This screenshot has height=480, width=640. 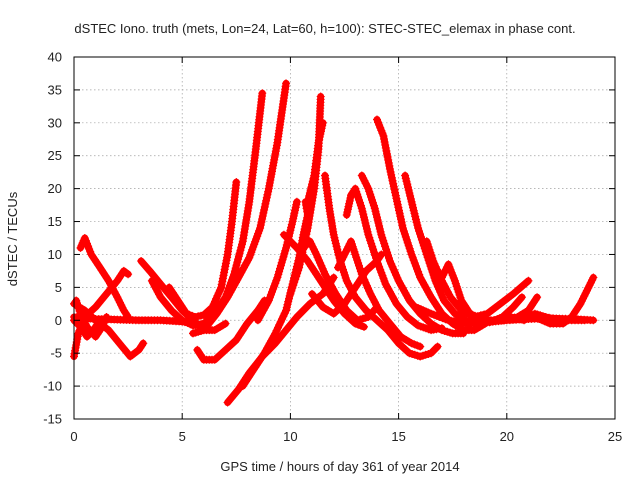 What do you see at coordinates (615, 436) in the screenshot?
I see `x-tick-label: 25` at bounding box center [615, 436].